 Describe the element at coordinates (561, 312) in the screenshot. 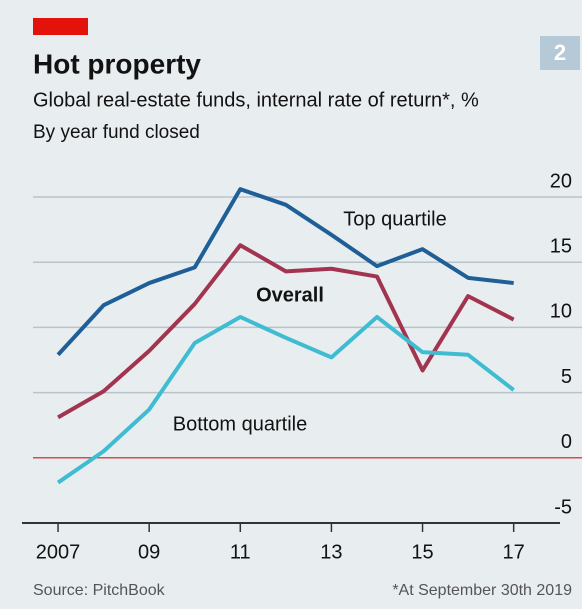

I see `y-tick-label: 10` at that location.